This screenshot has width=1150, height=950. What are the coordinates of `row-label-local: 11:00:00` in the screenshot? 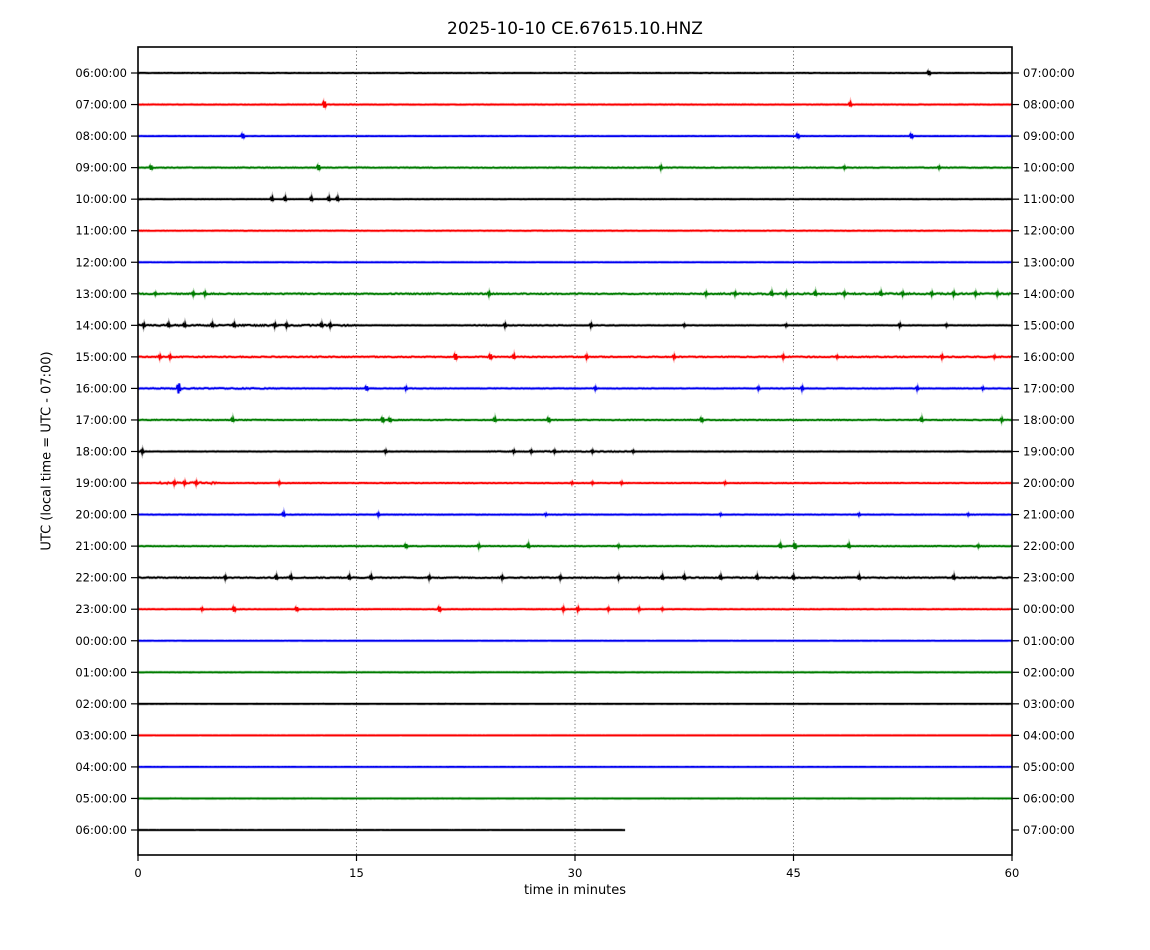 It's located at (1049, 199).